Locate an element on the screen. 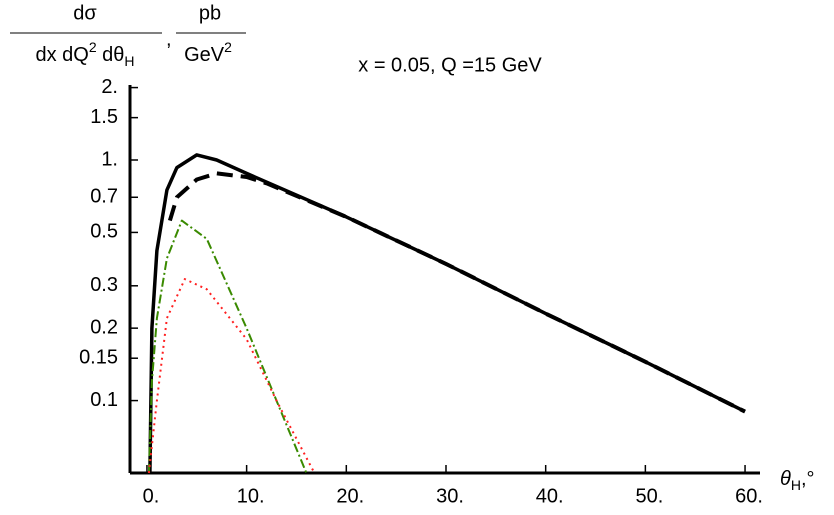 This screenshot has width=834, height=515. y-tick-label: 2. is located at coordinates (109, 87).